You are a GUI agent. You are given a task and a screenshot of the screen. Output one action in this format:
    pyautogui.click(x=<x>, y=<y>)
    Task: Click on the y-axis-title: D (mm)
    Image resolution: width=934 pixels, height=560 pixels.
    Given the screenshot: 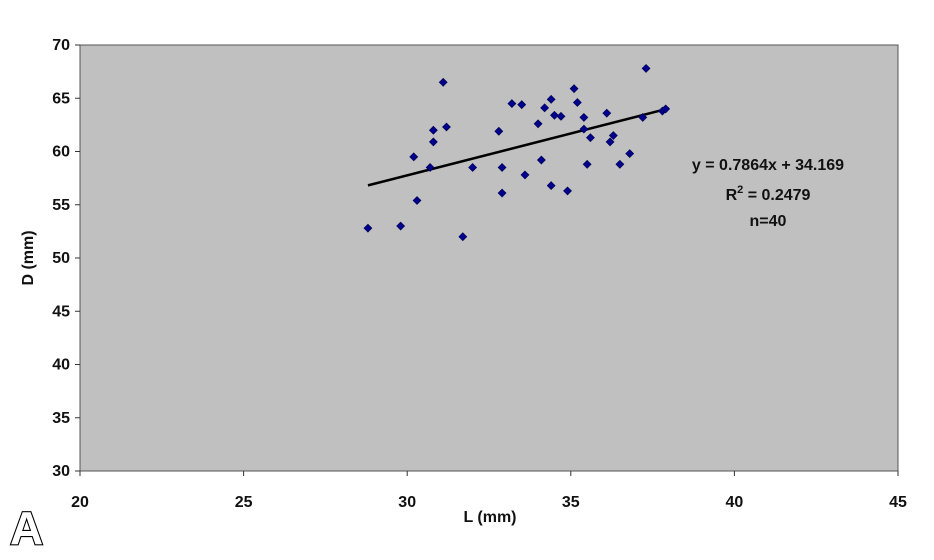 What is the action you would take?
    pyautogui.click(x=28, y=257)
    